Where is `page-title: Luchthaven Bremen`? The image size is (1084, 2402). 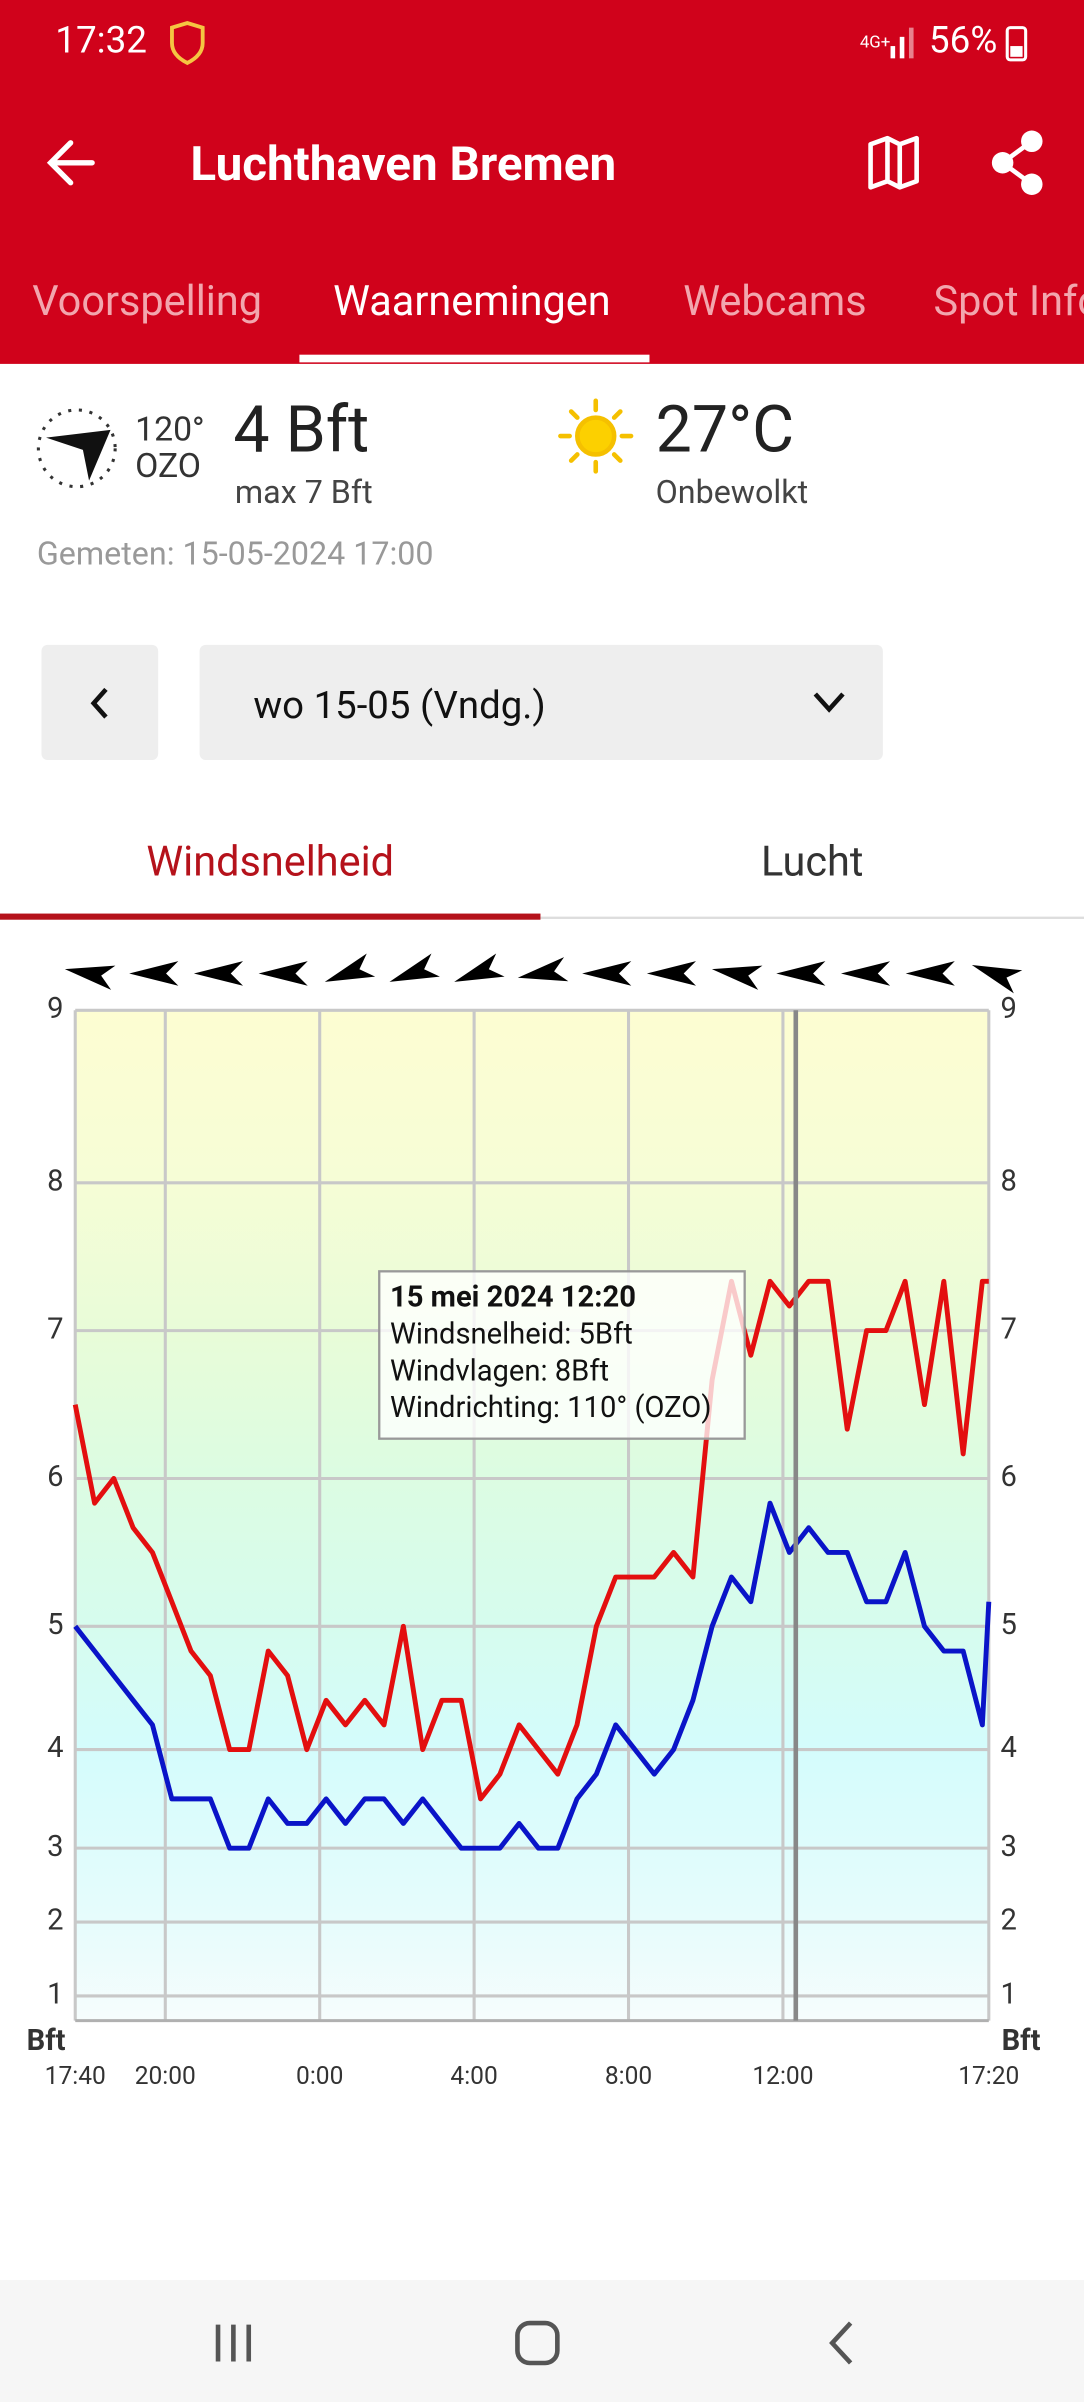
page-title: Luchthaven Bremen is located at coordinates (403, 164).